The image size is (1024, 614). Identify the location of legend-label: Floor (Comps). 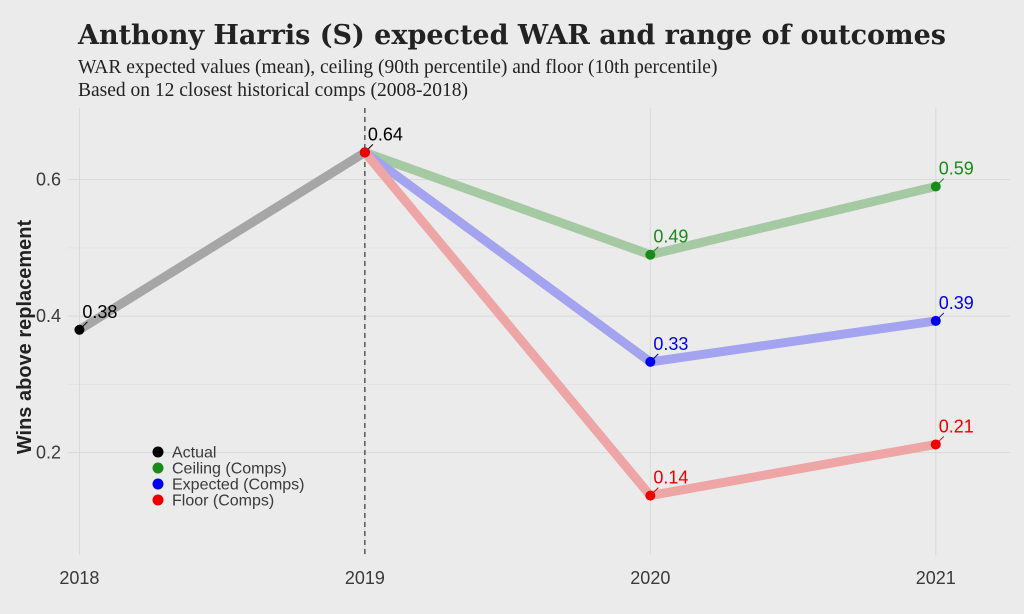
(223, 501).